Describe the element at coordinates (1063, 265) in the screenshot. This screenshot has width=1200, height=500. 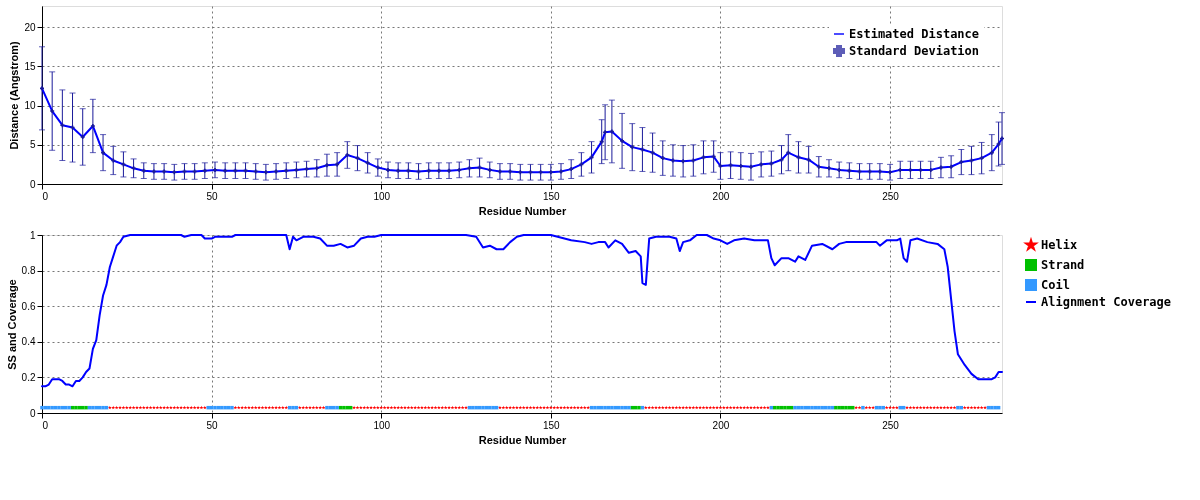
I see `legend-label: Strand` at that location.